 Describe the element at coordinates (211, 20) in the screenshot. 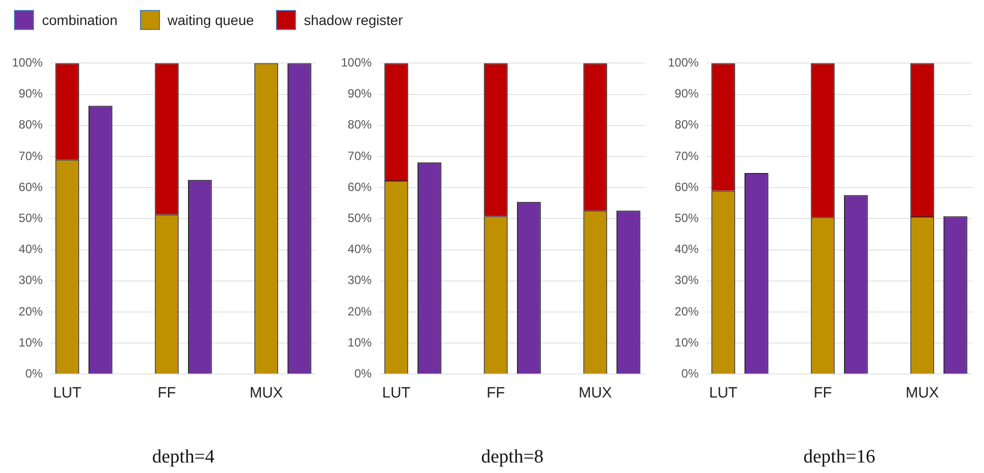

I see `legend-label: waiting queue` at that location.